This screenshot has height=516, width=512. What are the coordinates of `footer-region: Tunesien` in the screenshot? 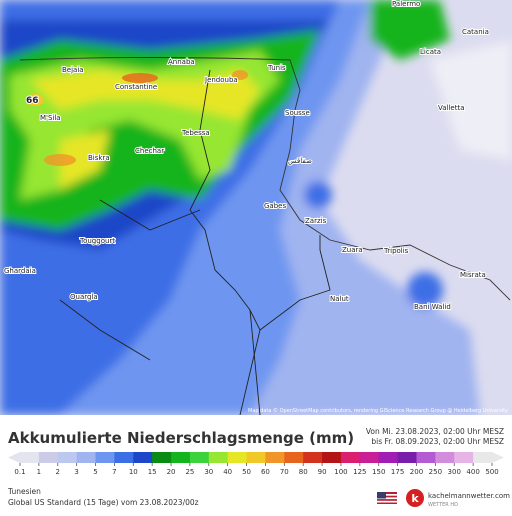 It's located at (24, 491).